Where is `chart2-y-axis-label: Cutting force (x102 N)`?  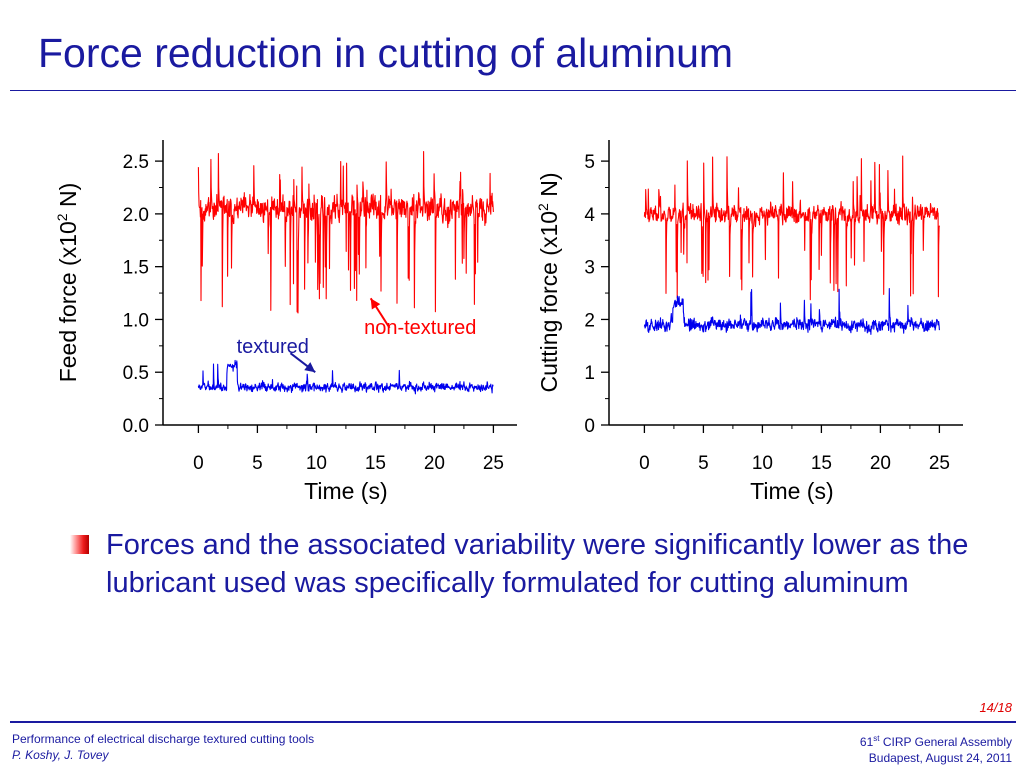
chart2-y-axis-label: Cutting force (x102 N) is located at coordinates (548, 283).